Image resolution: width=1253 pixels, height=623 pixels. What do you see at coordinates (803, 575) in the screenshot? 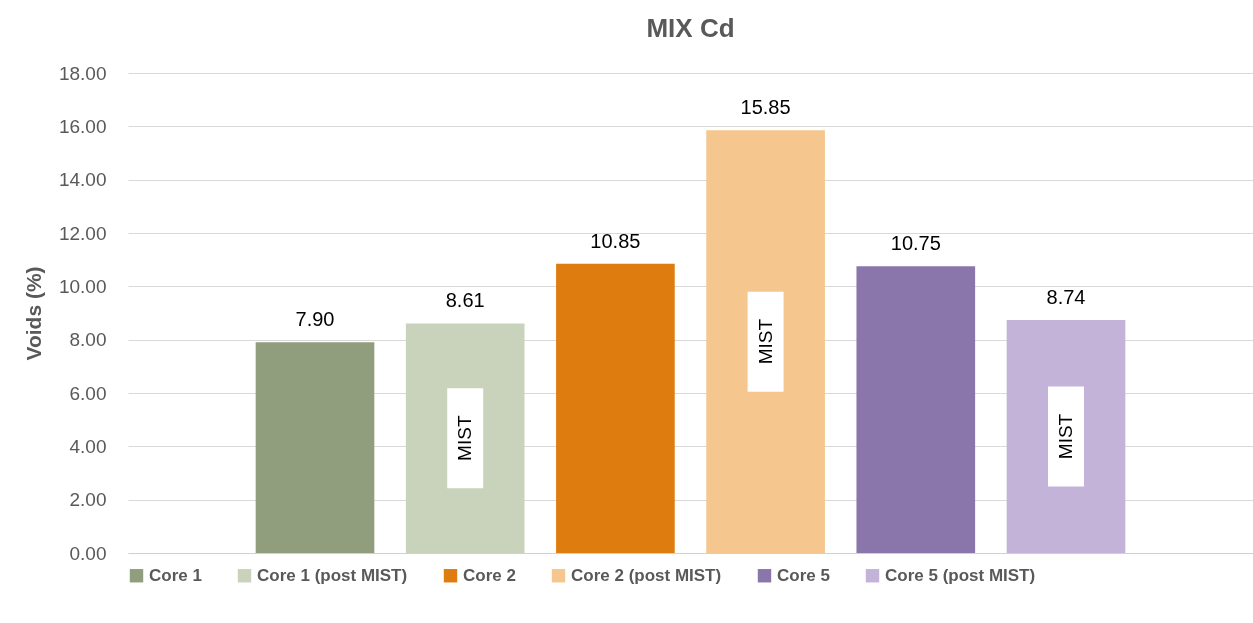
I see `legend-label: Core 5` at bounding box center [803, 575].